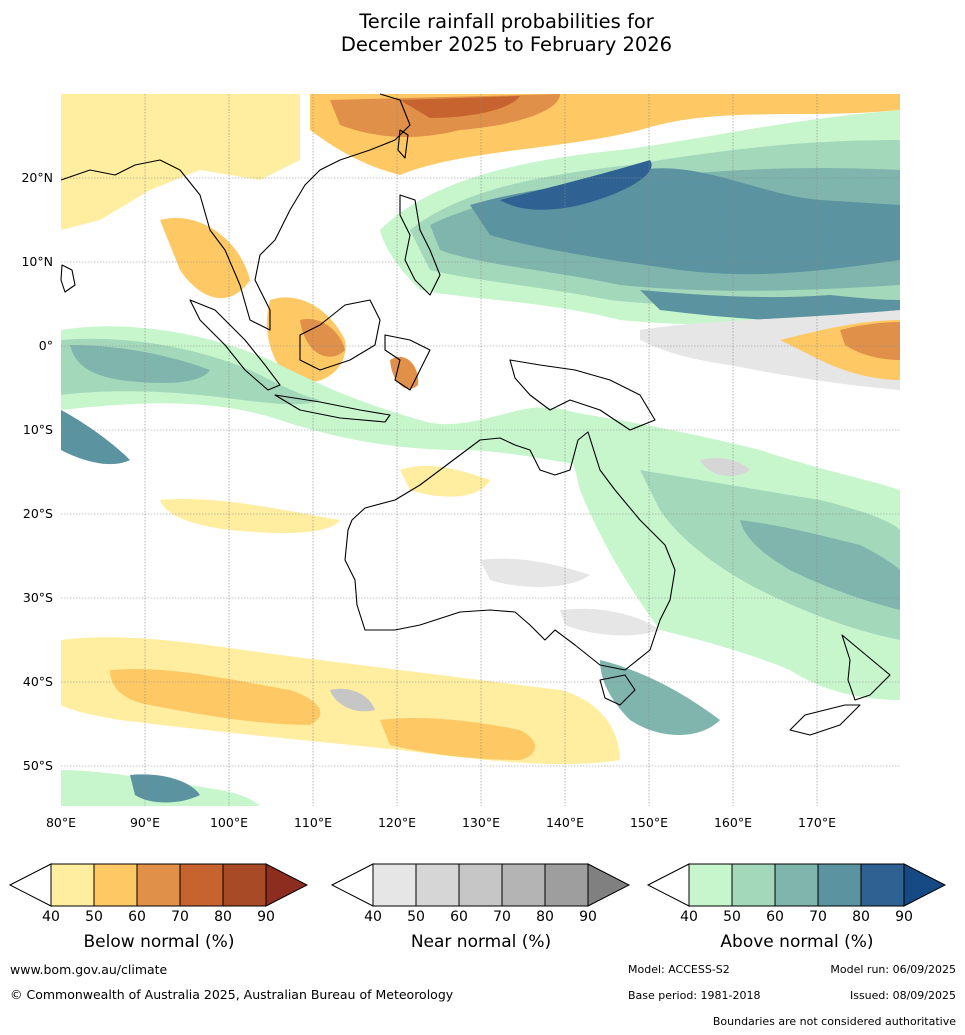  Describe the element at coordinates (893, 969) in the screenshot. I see `model-run: Model run: 06/09/2025` at that location.